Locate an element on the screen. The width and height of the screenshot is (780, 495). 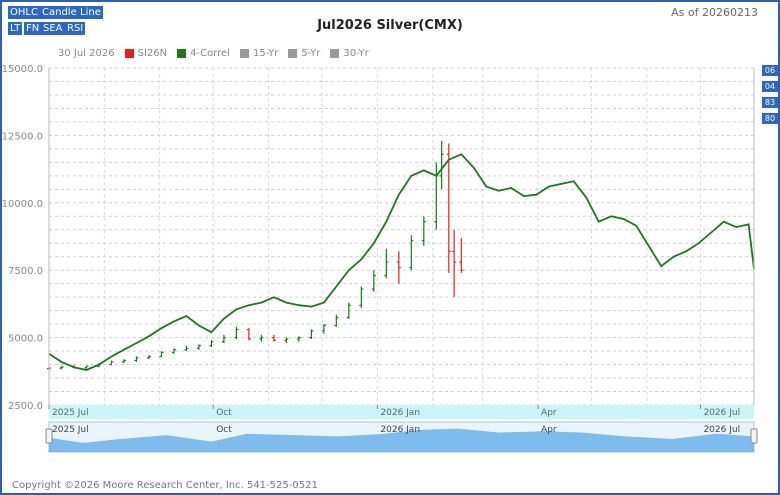
right-badge: 06 is located at coordinates (770, 70).